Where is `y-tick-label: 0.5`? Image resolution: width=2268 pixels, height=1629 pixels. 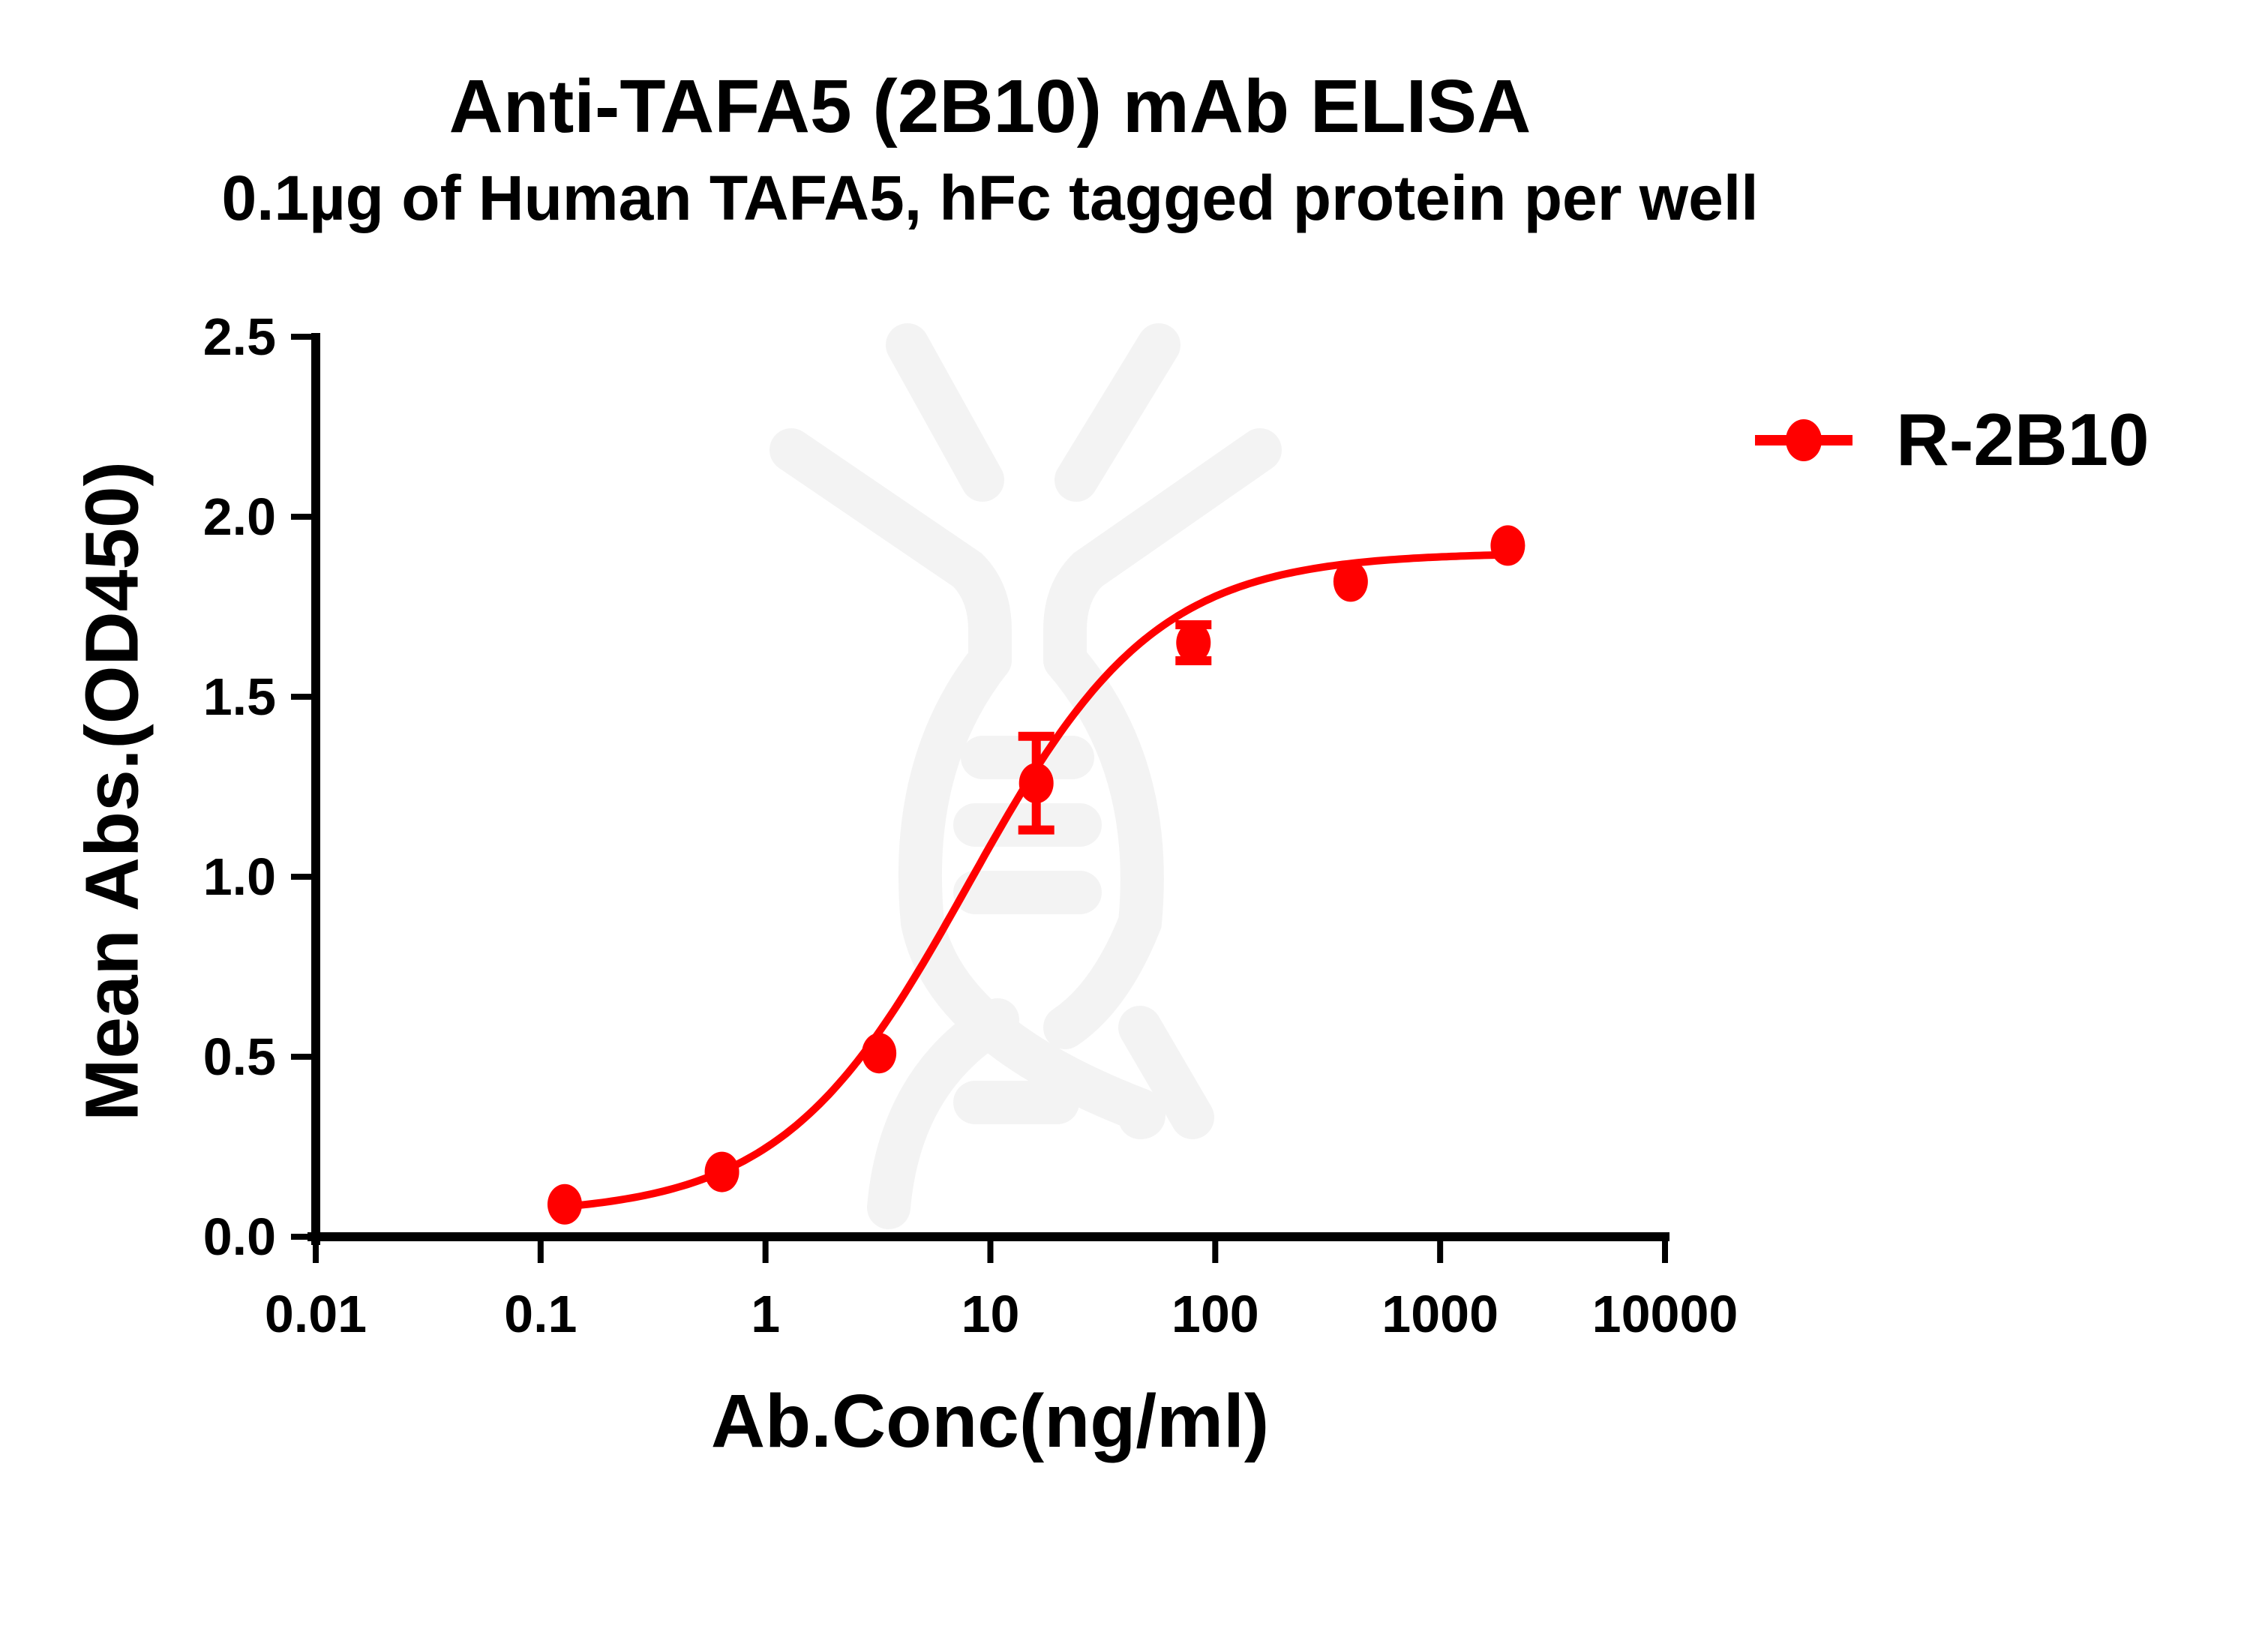 y-tick-label: 0.5 is located at coordinates (239, 1057).